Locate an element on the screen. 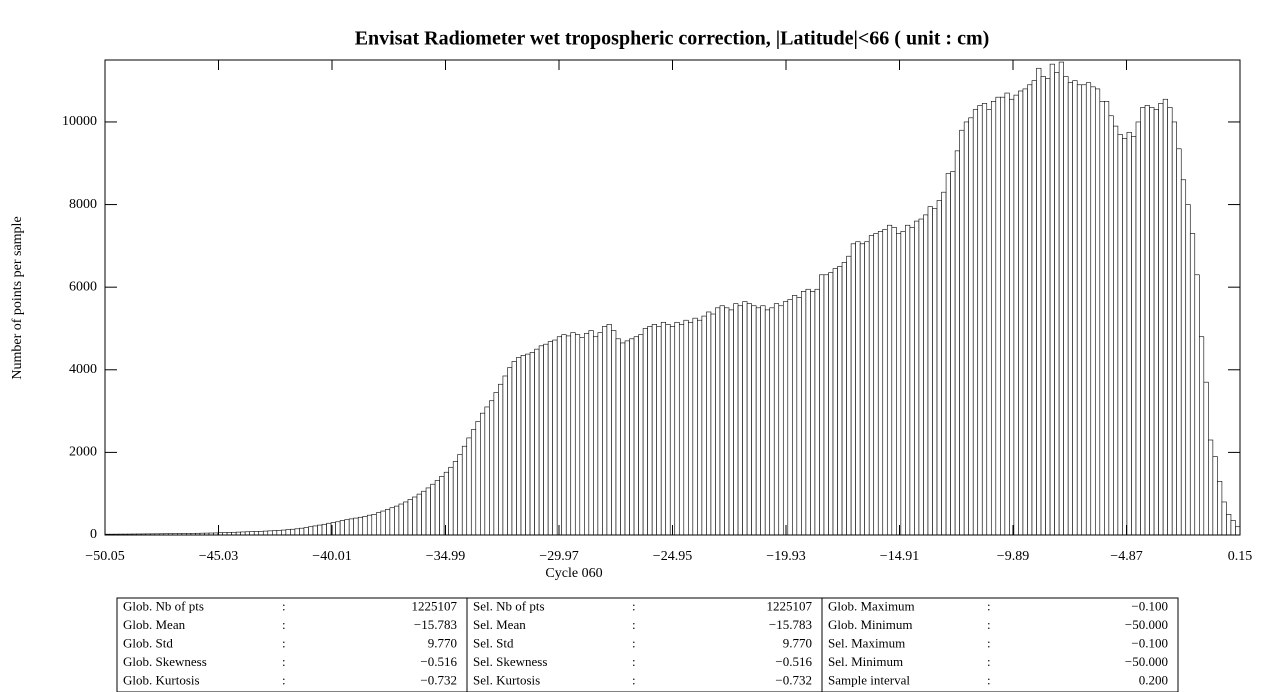  x-tick-label: −40.01 is located at coordinates (331, 556).